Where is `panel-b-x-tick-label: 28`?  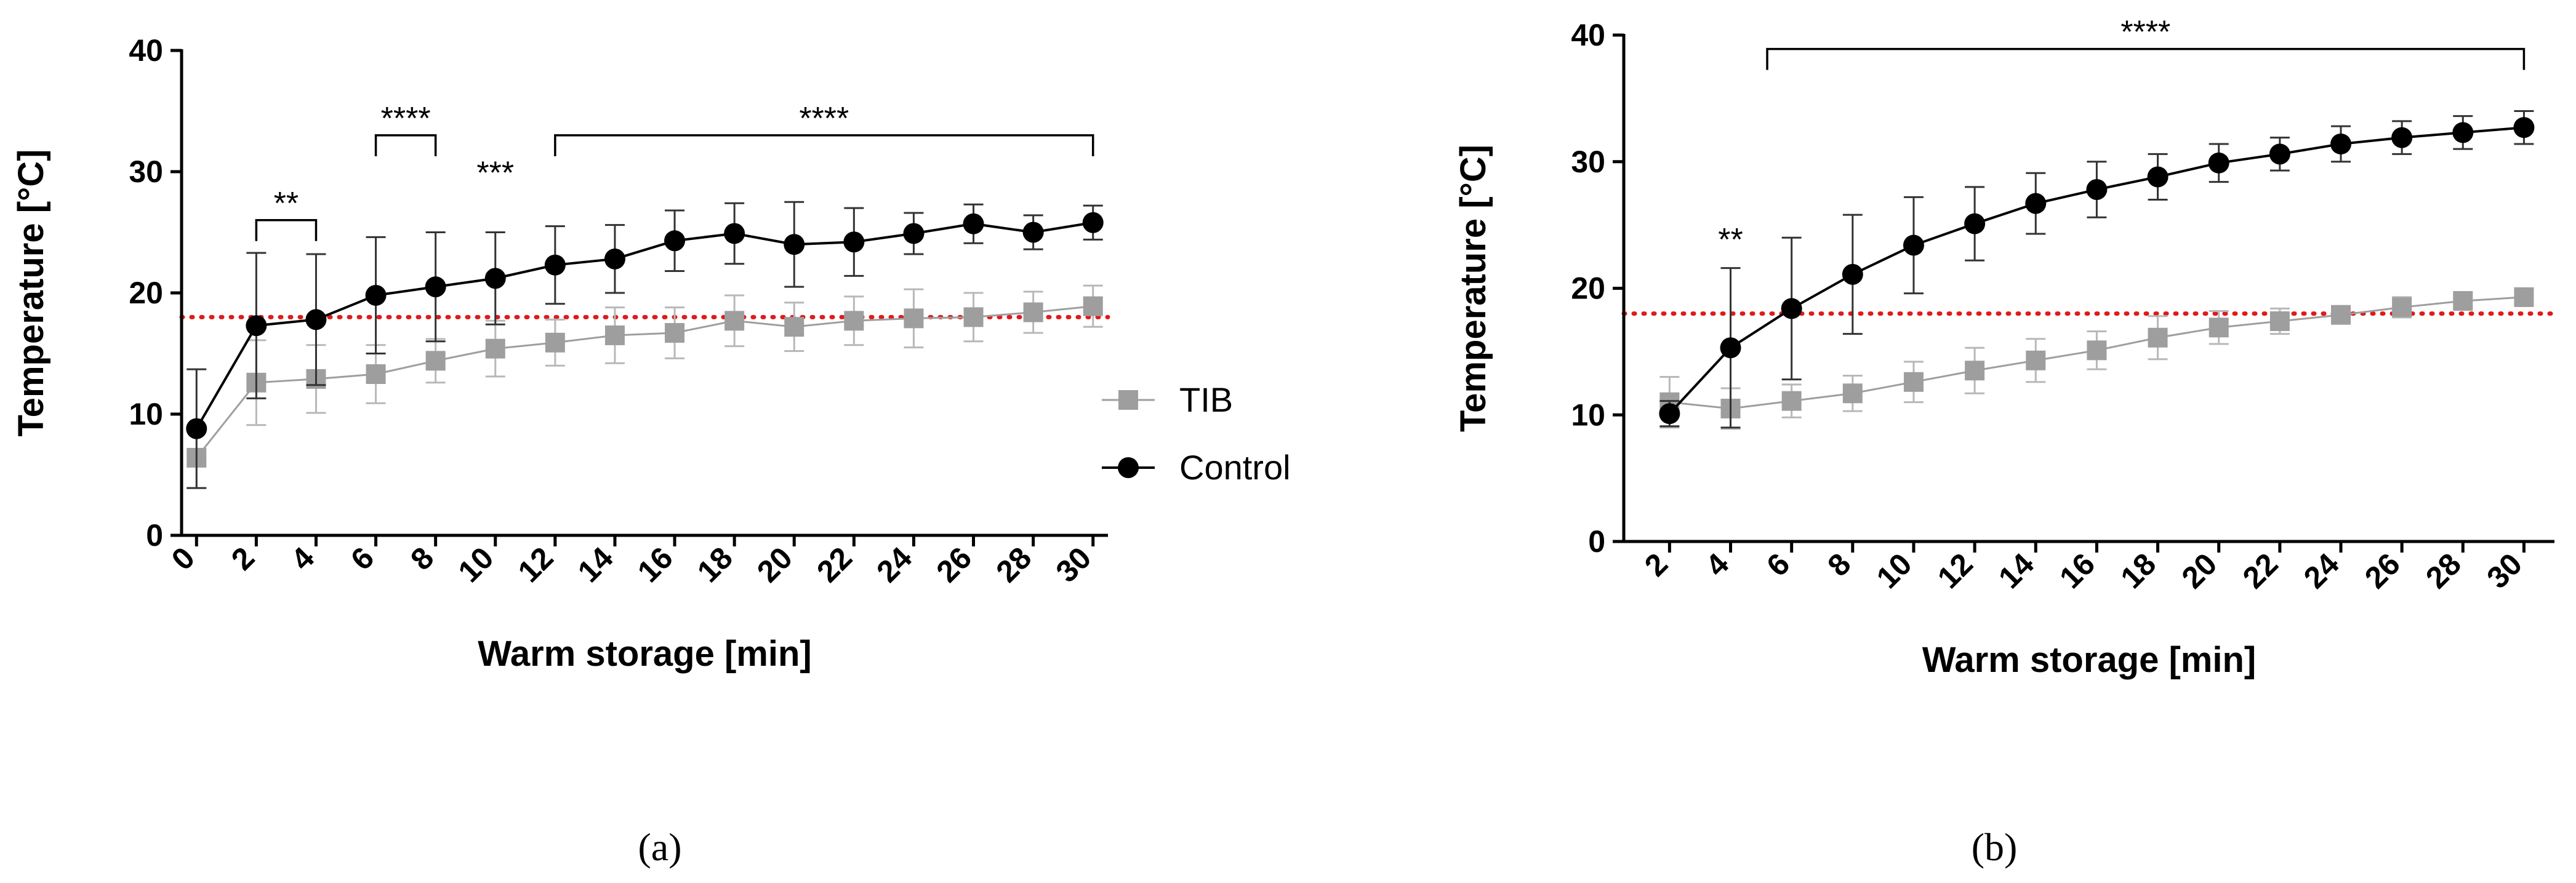
panel-b-x-tick-label: 28 is located at coordinates (2443, 570).